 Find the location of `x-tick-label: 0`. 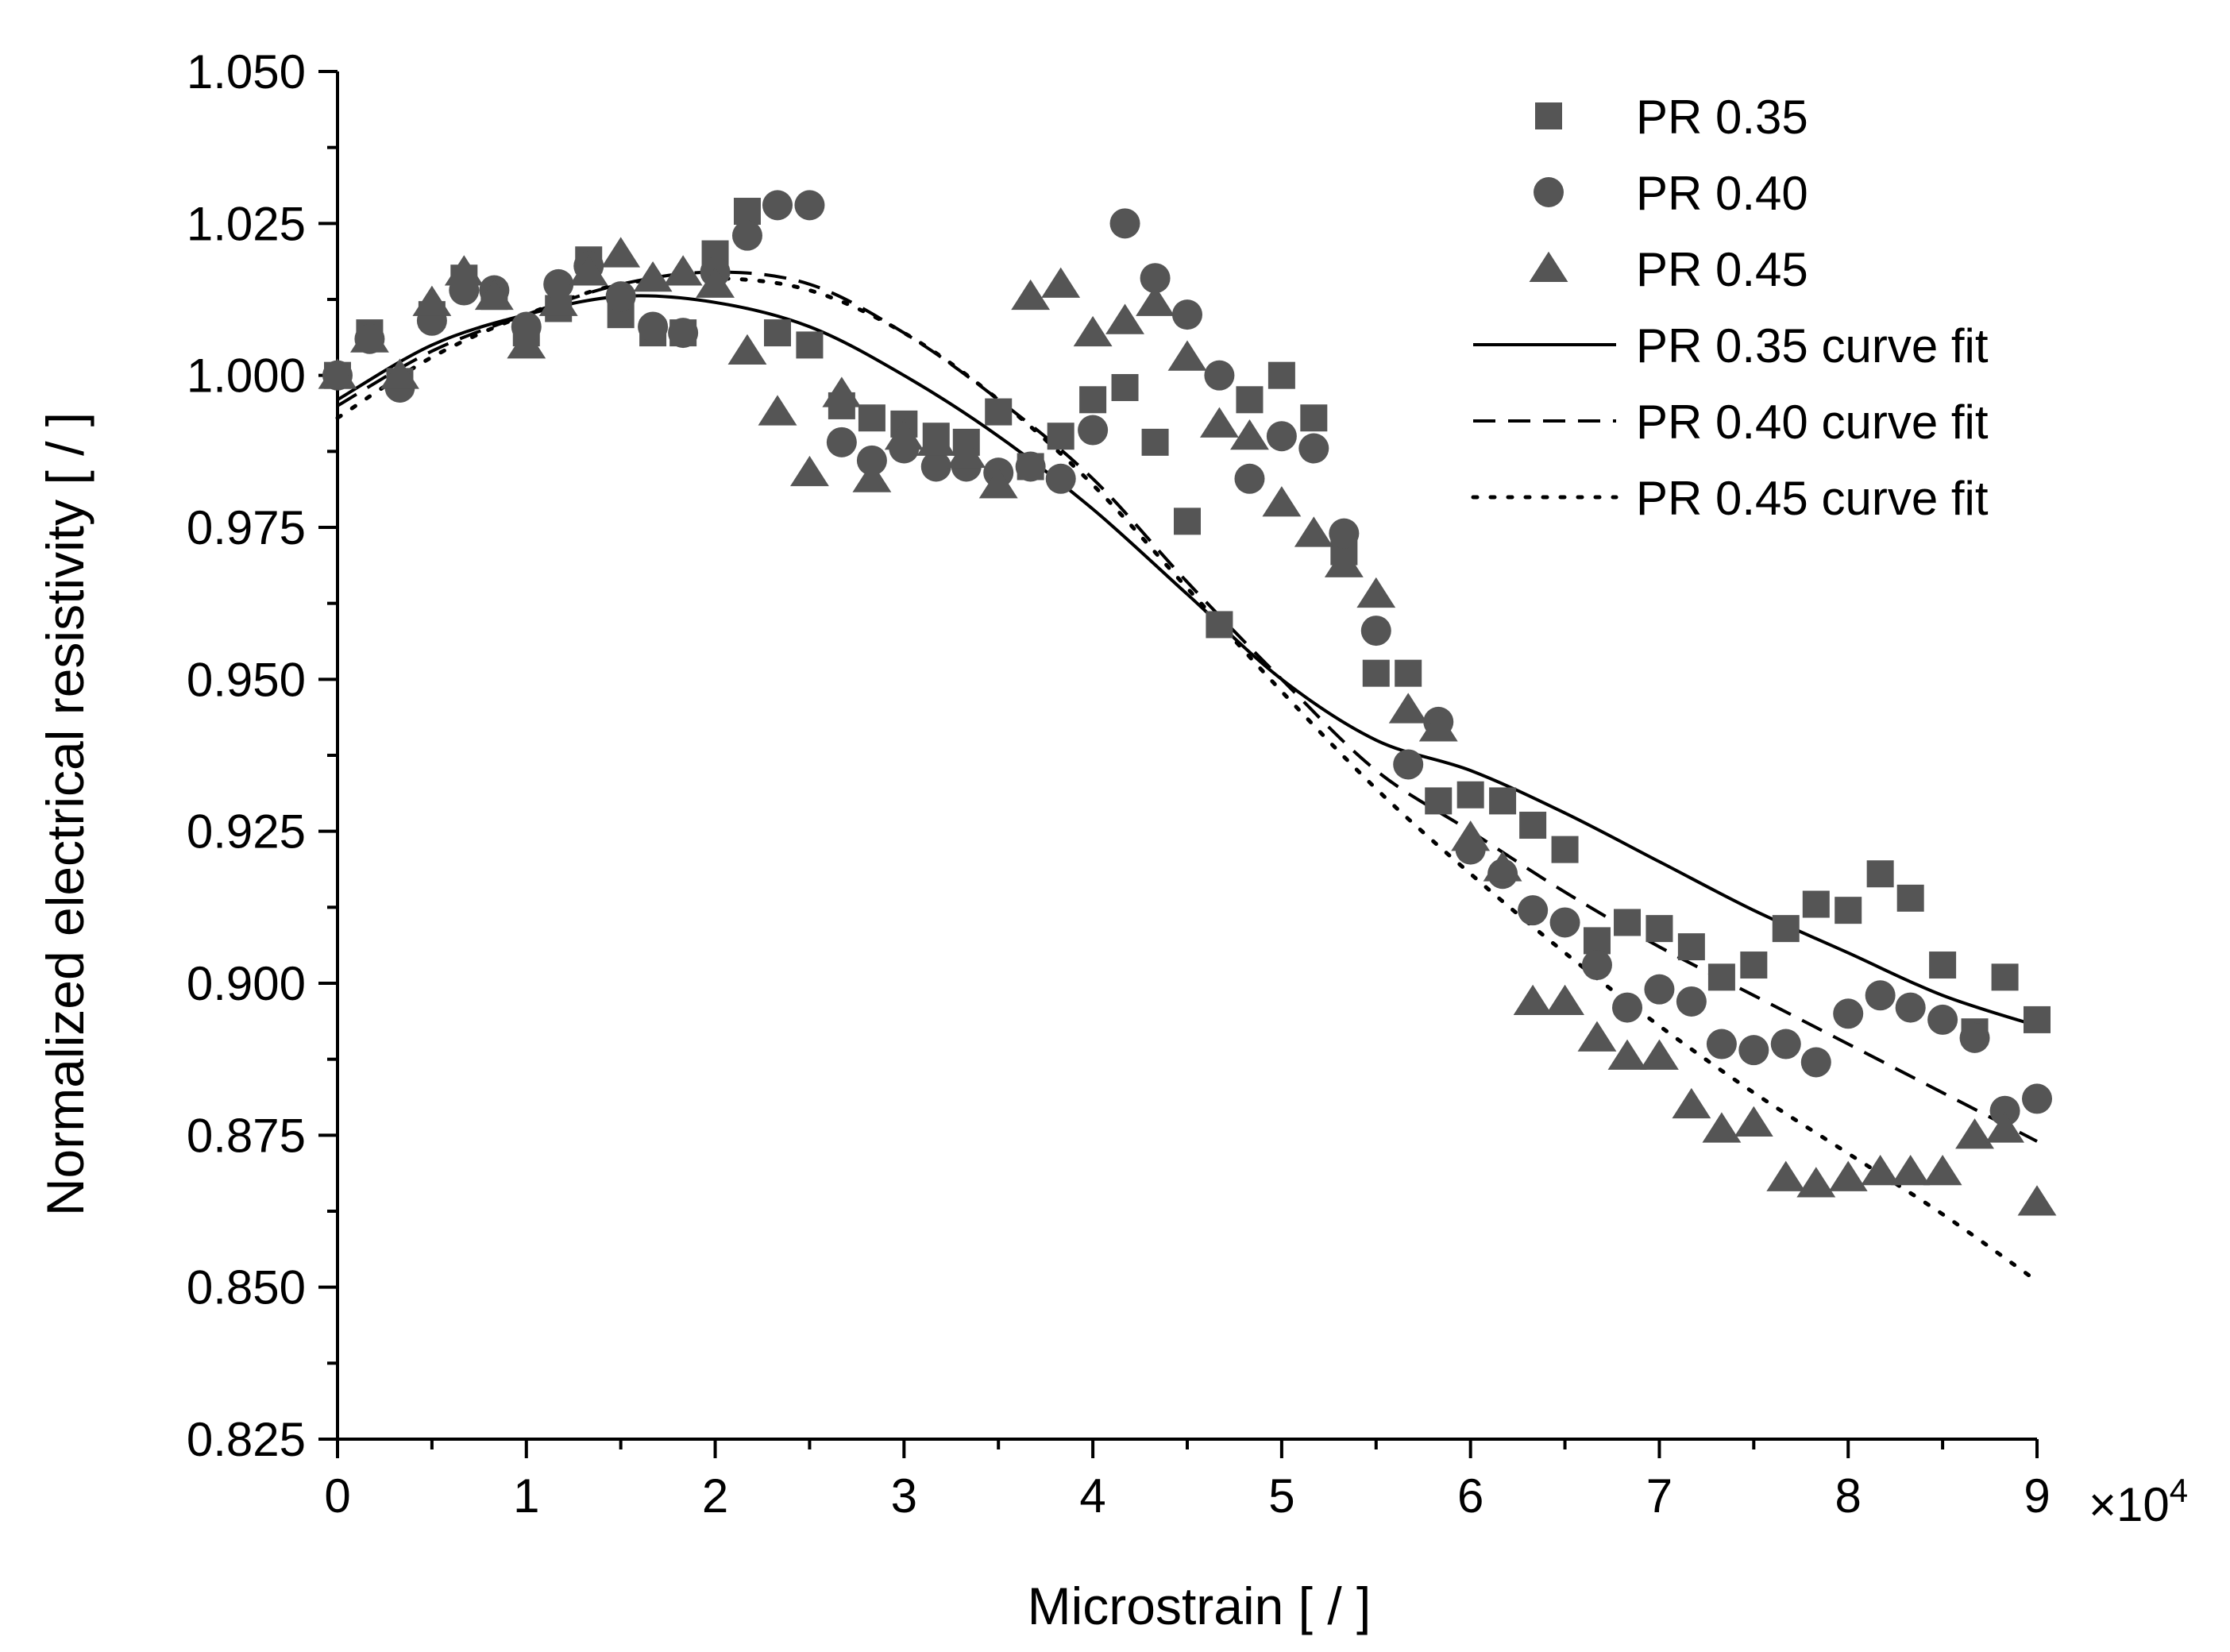

x-tick-label: 0 is located at coordinates (337, 1496).